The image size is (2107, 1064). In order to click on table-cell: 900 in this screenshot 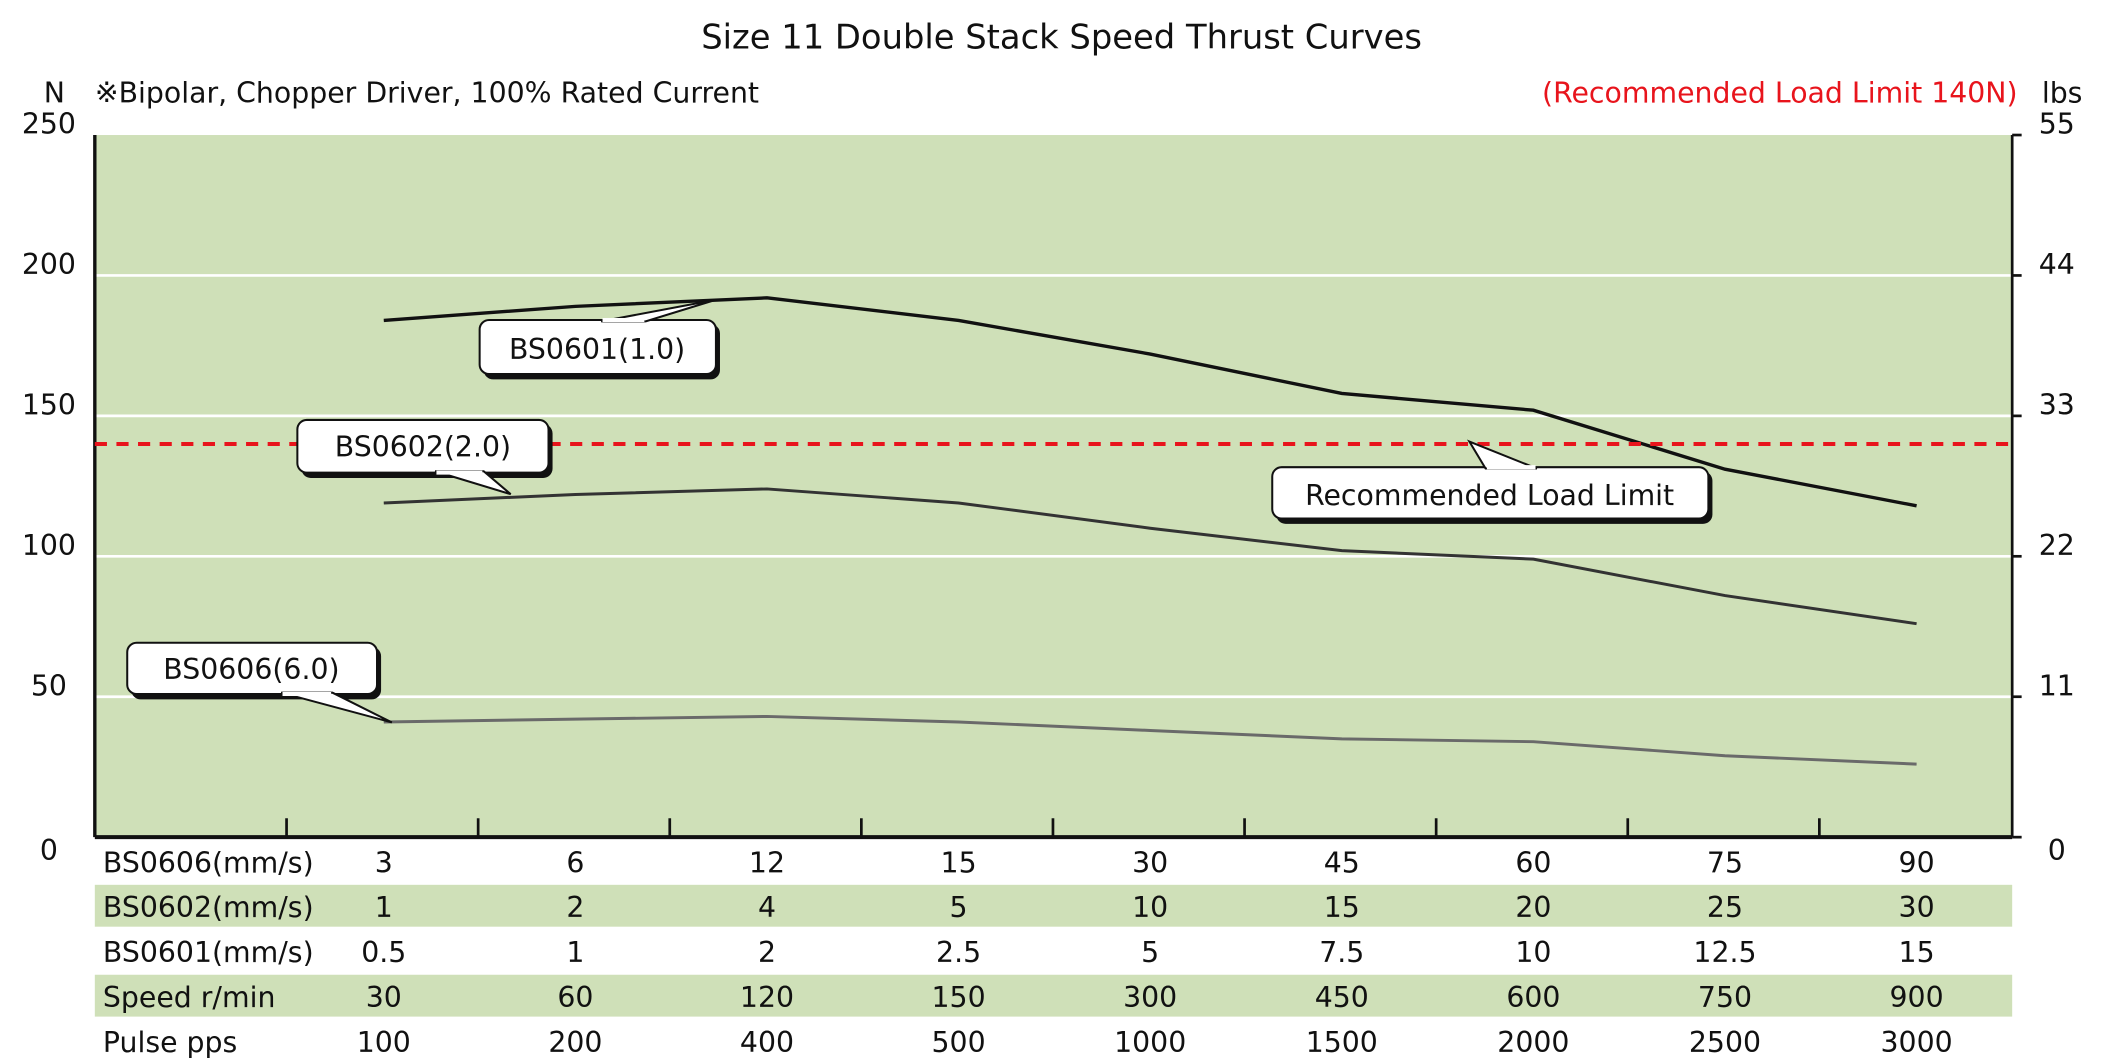, I will do `click(1917, 997)`.